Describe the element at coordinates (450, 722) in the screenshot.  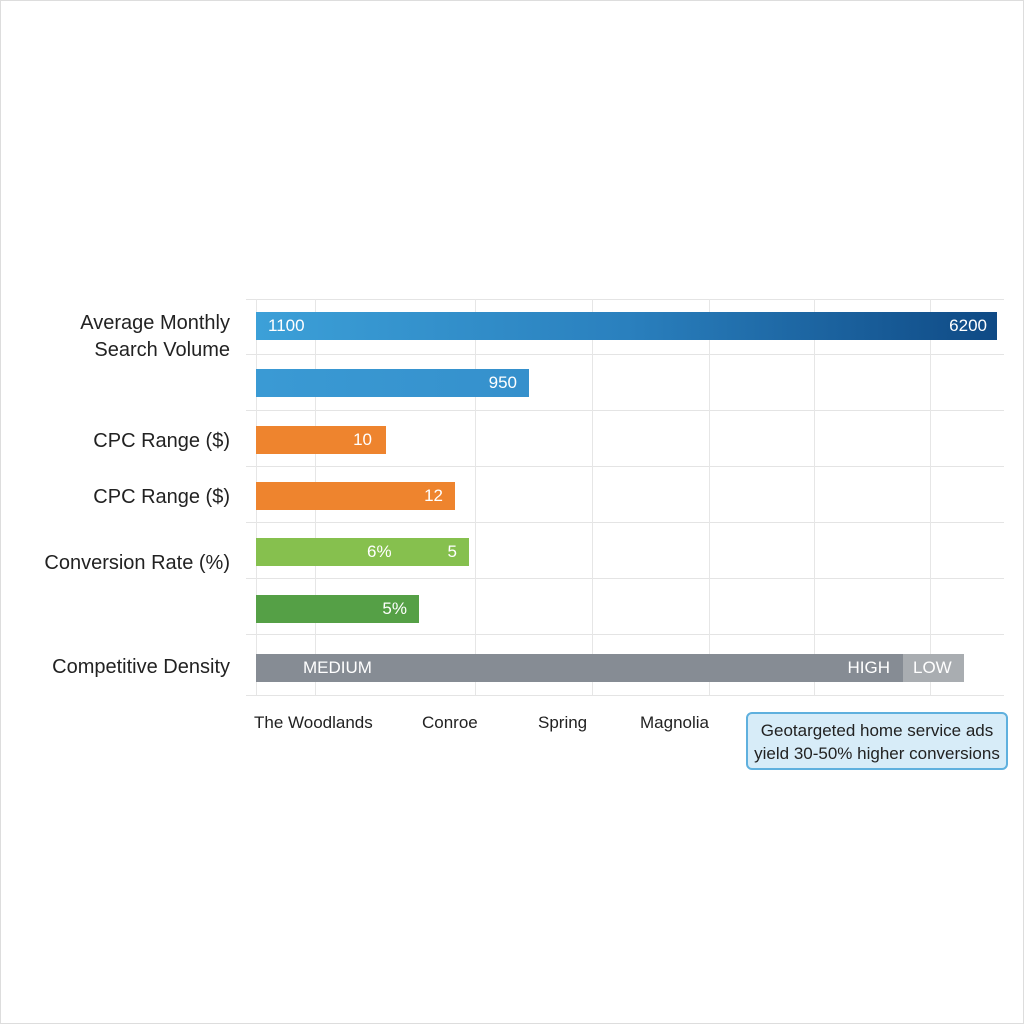
I see `x-tick-label: Conroe` at that location.